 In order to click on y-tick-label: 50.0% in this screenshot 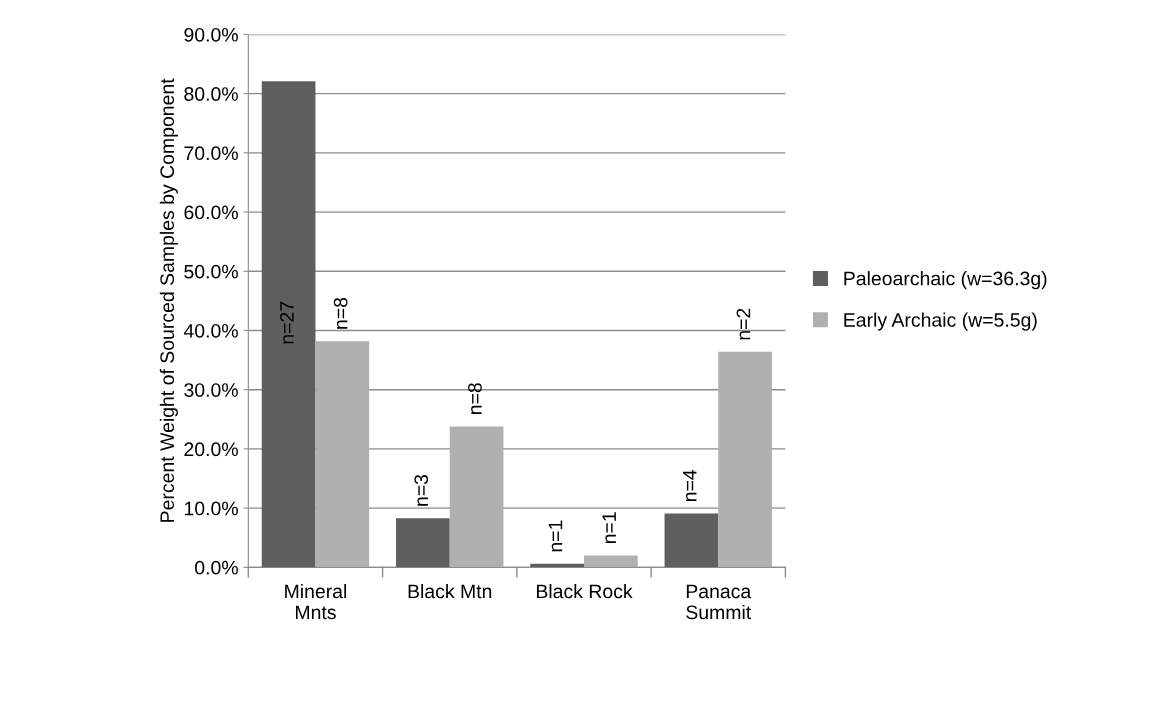, I will do `click(211, 271)`.